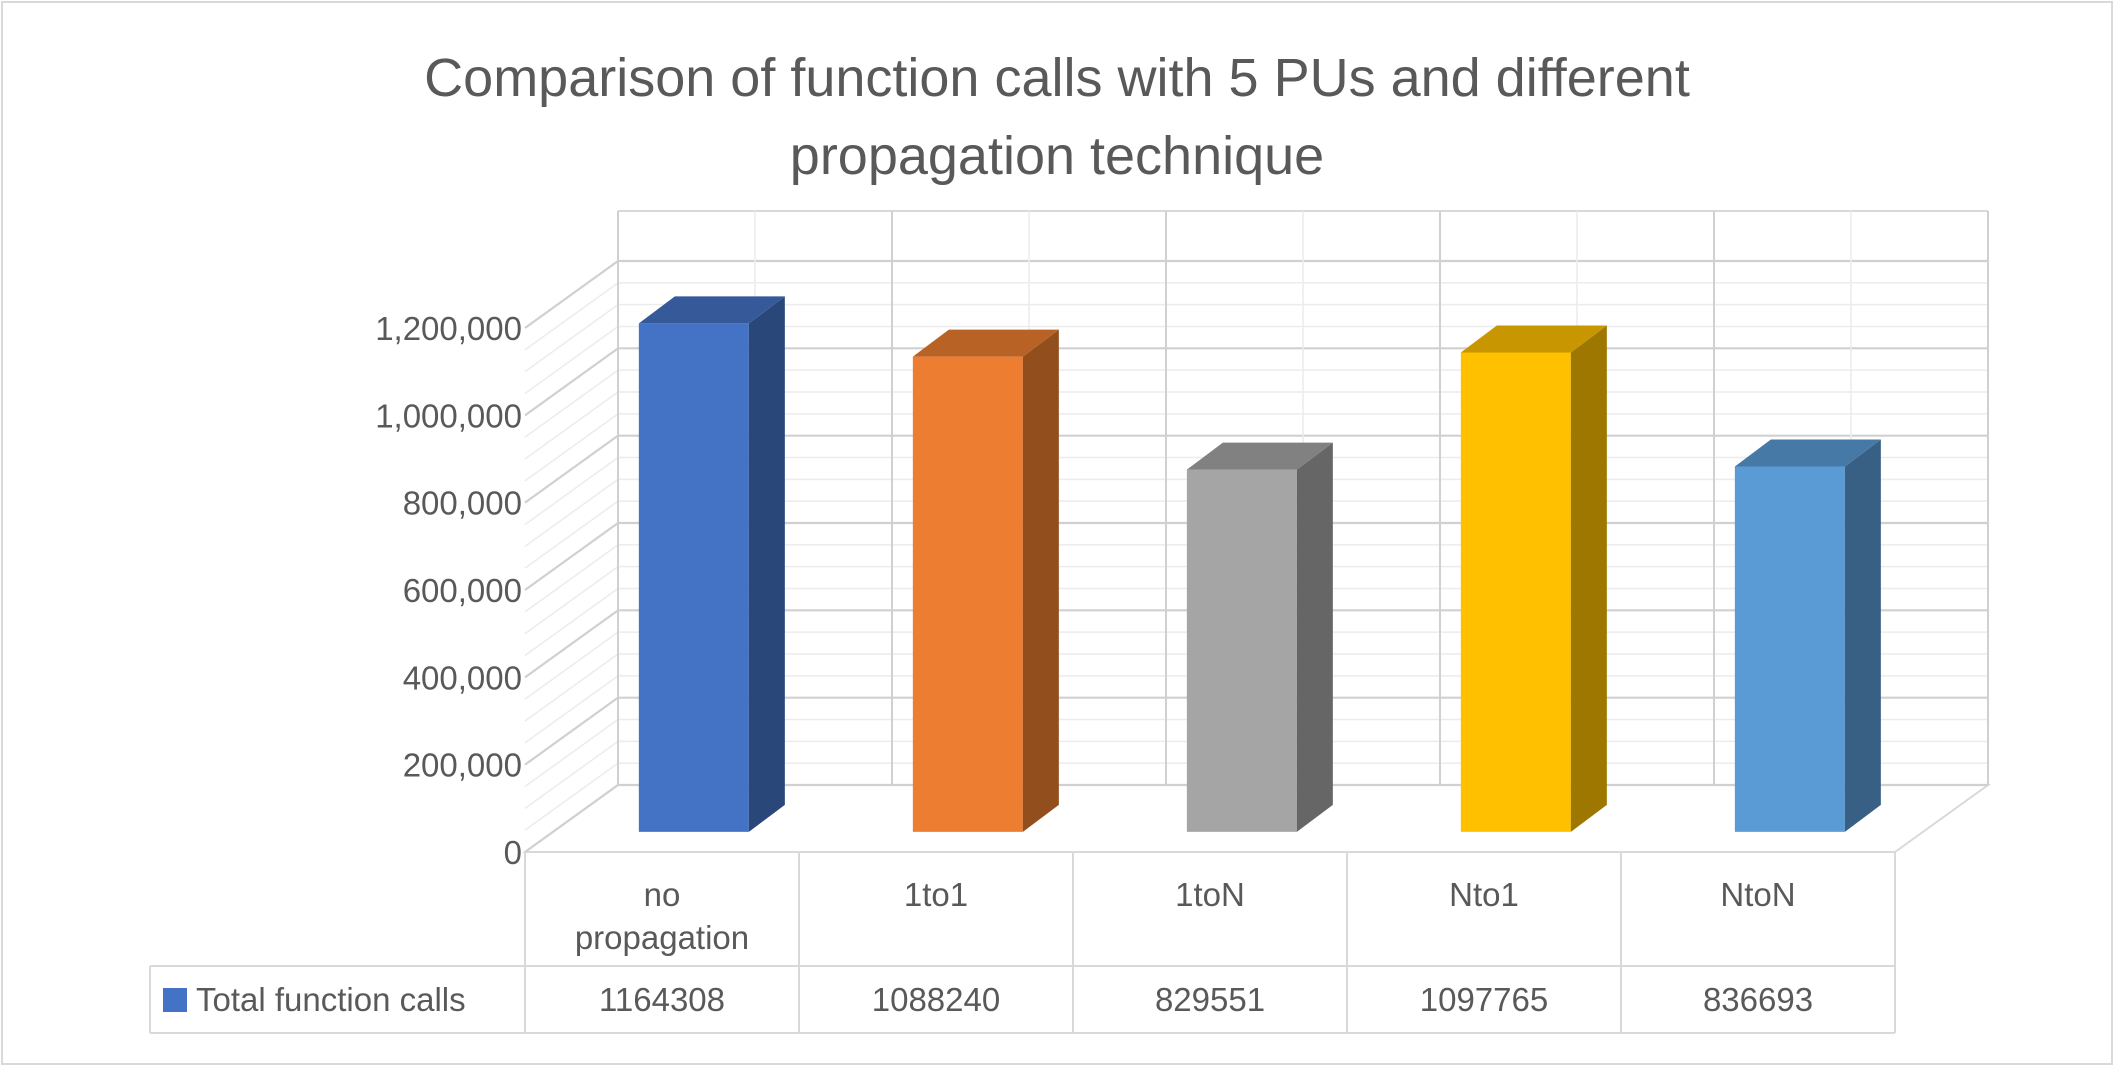 The image size is (2114, 1071). I want to click on y-tick-label: 1,200,000, so click(448, 328).